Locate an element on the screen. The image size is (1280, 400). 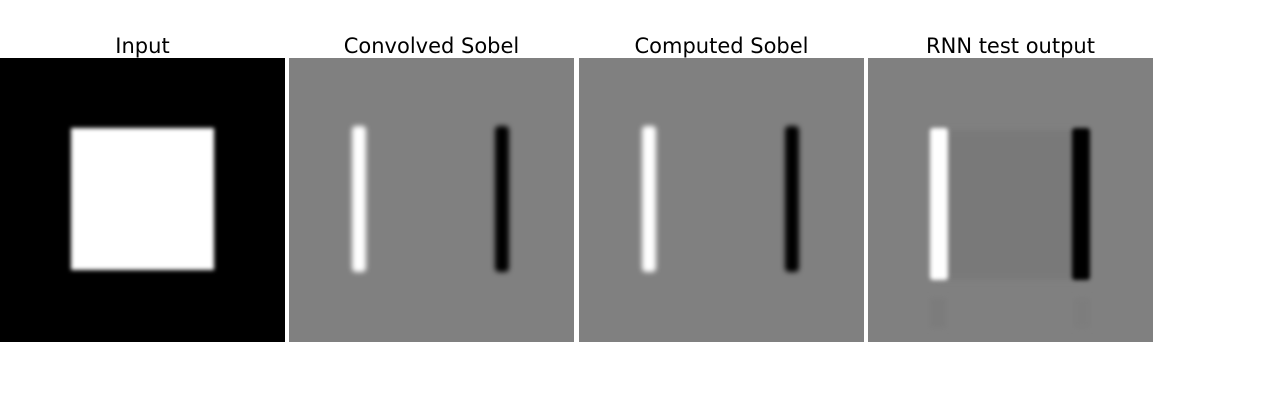
rnn-right-edge is located at coordinates (1081, 204).